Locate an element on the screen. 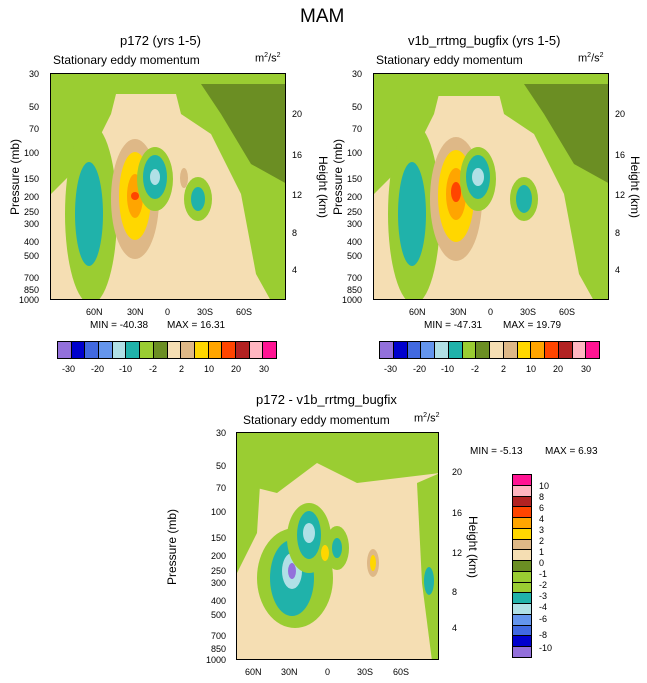 The width and height of the screenshot is (647, 683). panel2-ytick-8: 400 is located at coordinates (354, 242).